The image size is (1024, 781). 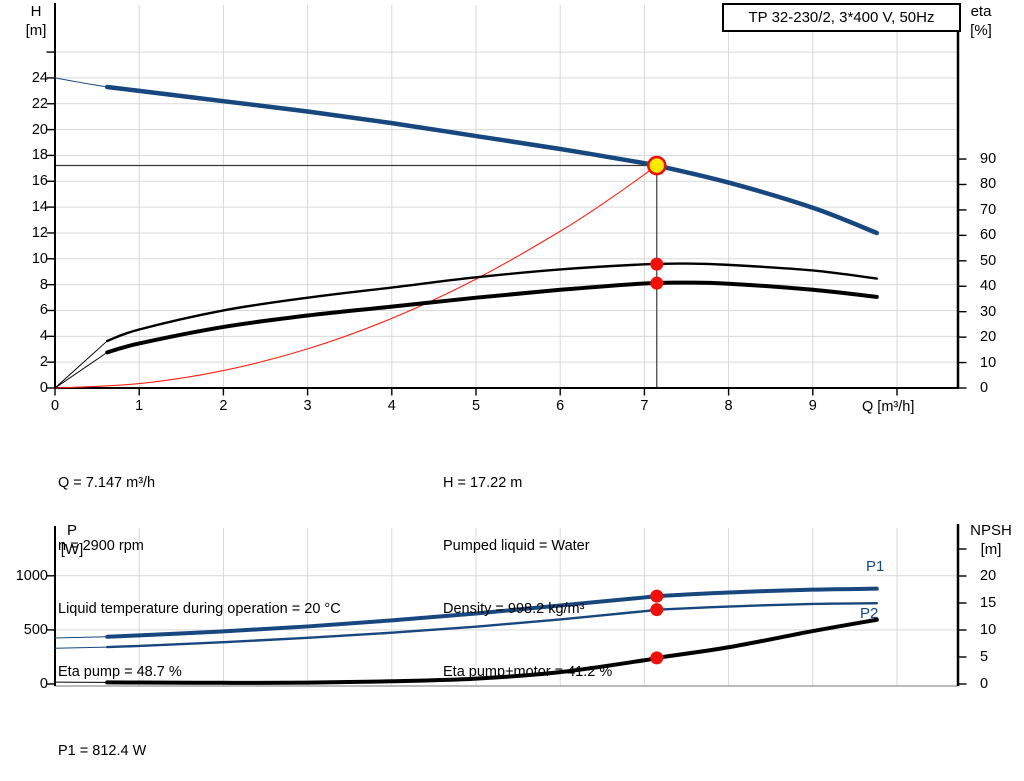 I want to click on annotation-line: Q = 7.147 m³/h, so click(x=107, y=483).